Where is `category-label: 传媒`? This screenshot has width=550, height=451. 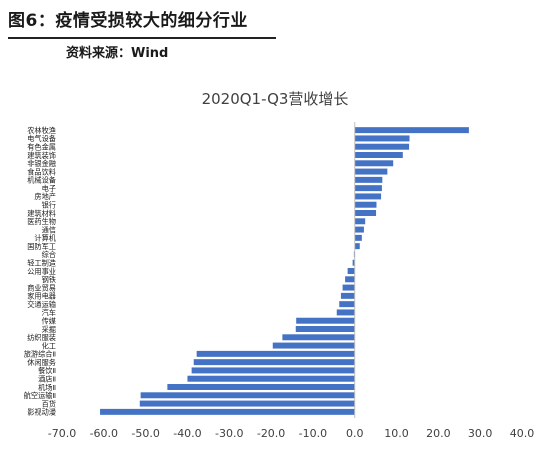
category-label: 传媒 is located at coordinates (49, 321).